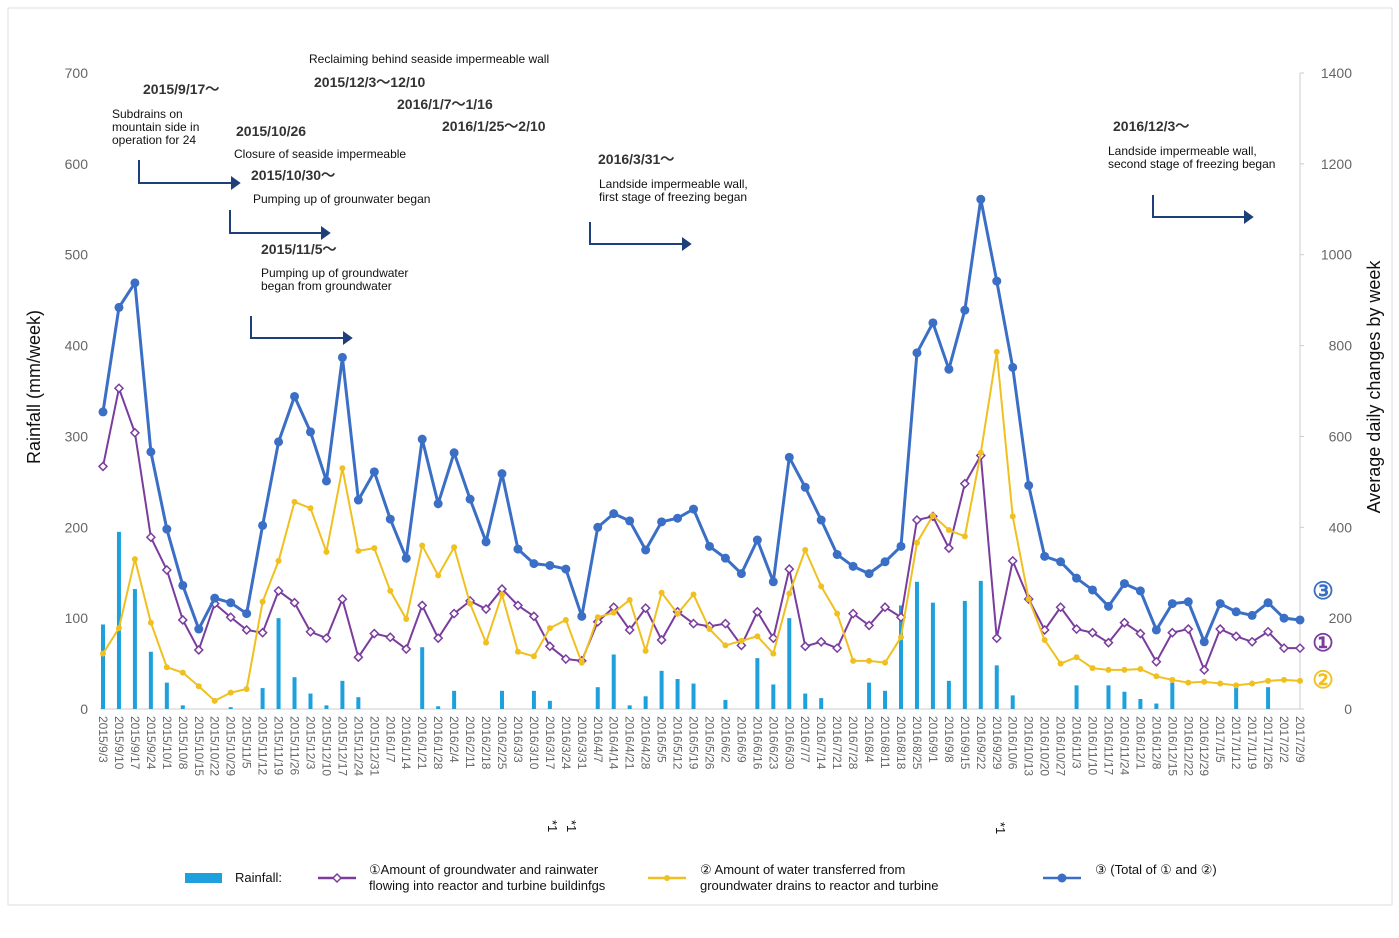 The width and height of the screenshot is (1399, 938). Describe the element at coordinates (1198, 206) in the screenshot. I see `arrow` at that location.